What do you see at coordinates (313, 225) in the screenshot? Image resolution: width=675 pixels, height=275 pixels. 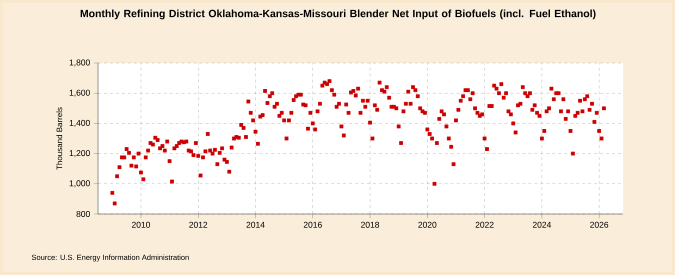 I see `x-tick-label: 2016` at bounding box center [313, 225].